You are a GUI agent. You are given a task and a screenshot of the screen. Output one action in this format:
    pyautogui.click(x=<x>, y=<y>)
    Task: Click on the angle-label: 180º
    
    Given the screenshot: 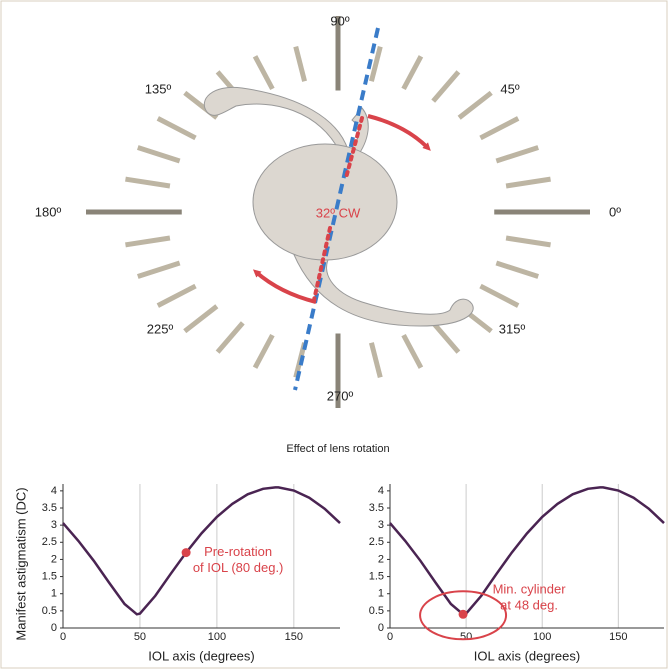 What is the action you would take?
    pyautogui.click(x=48, y=211)
    